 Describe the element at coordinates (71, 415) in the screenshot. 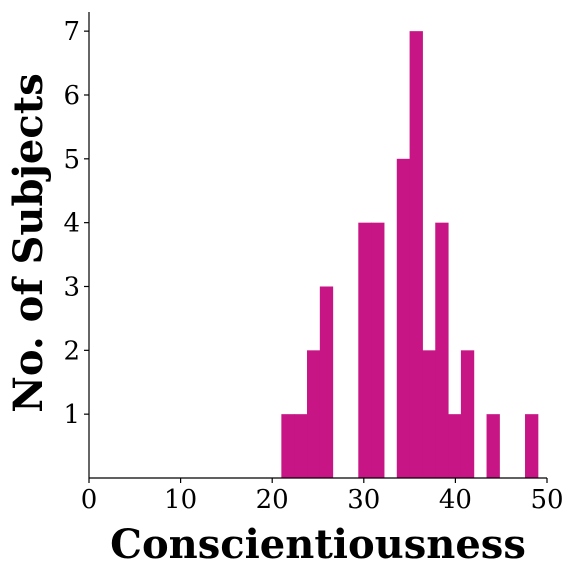

I see `y-tick-label: 1` at that location.